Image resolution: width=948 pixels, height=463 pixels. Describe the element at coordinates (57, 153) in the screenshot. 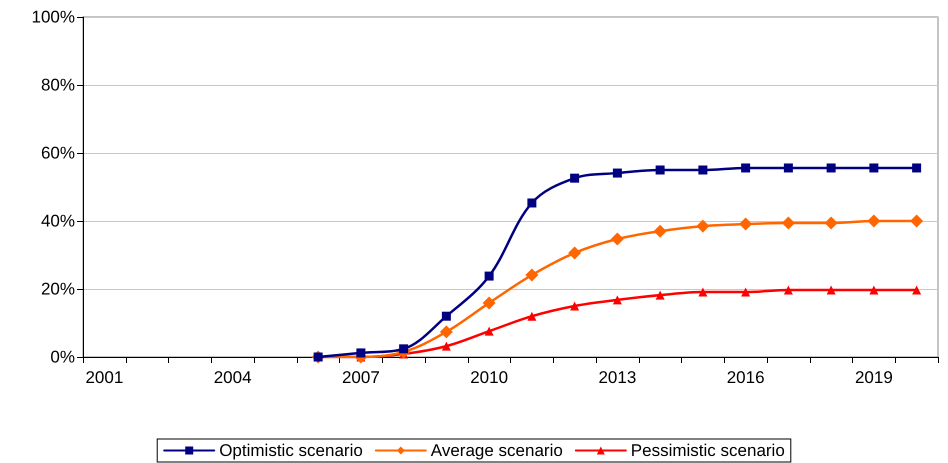

I see `y-tick-label: 60%` at that location.